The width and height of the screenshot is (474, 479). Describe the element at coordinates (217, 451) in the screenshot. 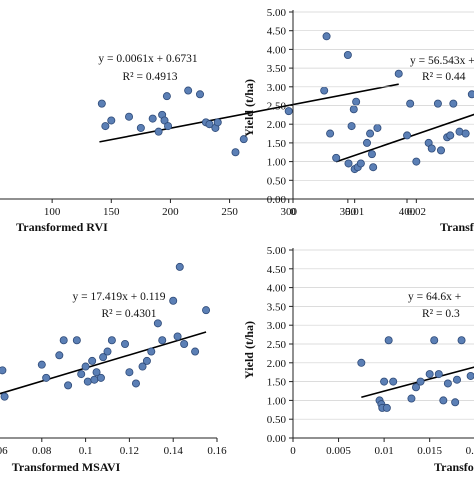

I see `x-tick-label: 0.16` at that location.